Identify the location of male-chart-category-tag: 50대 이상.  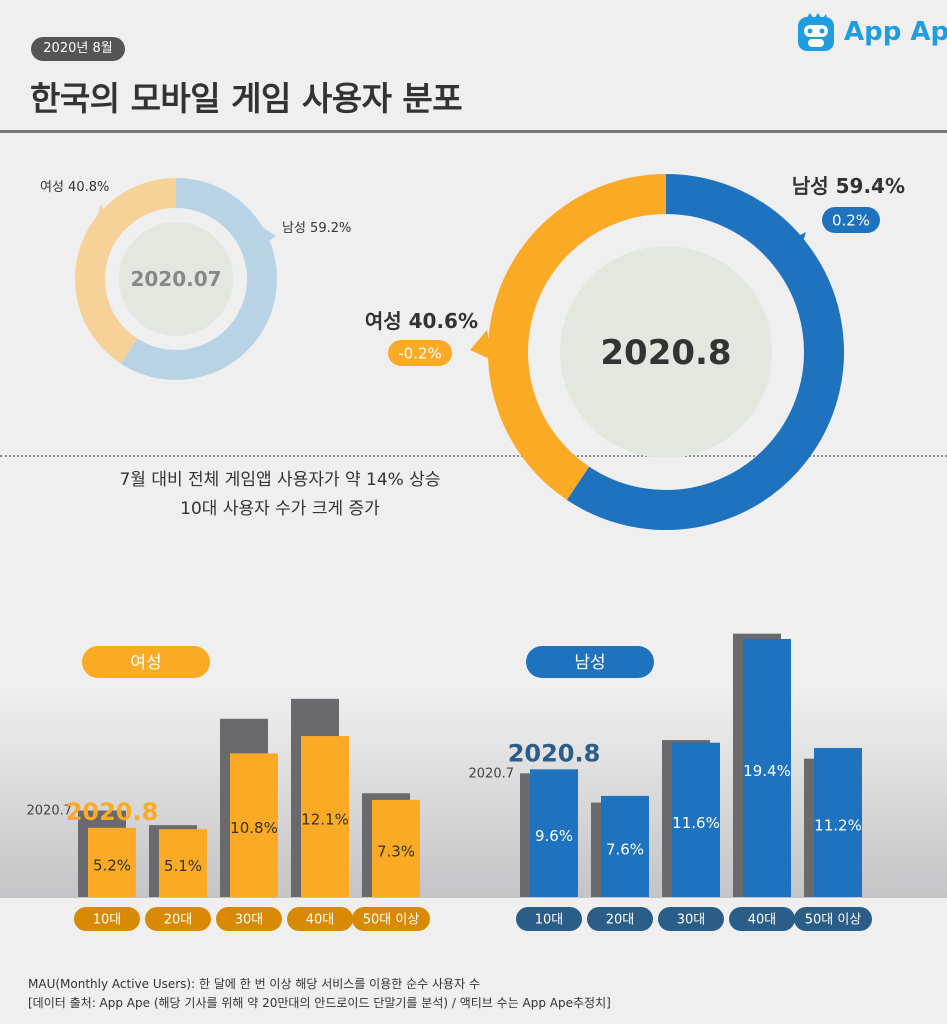
(833, 920).